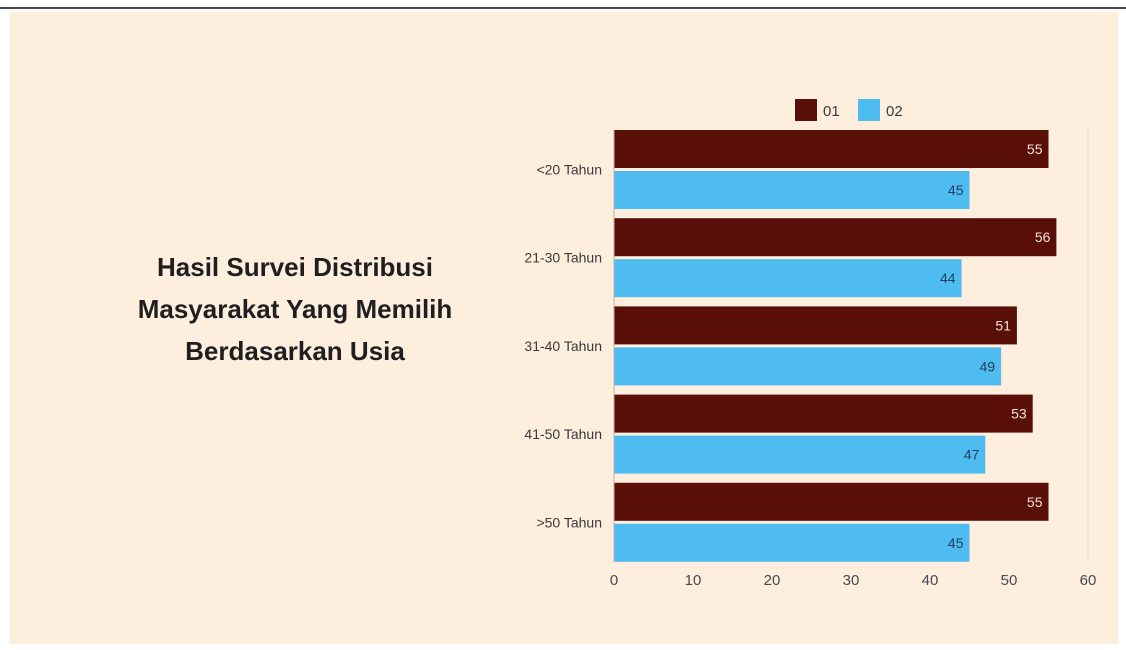 The width and height of the screenshot is (1126, 650). What do you see at coordinates (894, 111) in the screenshot?
I see `legend-label-02: 02` at bounding box center [894, 111].